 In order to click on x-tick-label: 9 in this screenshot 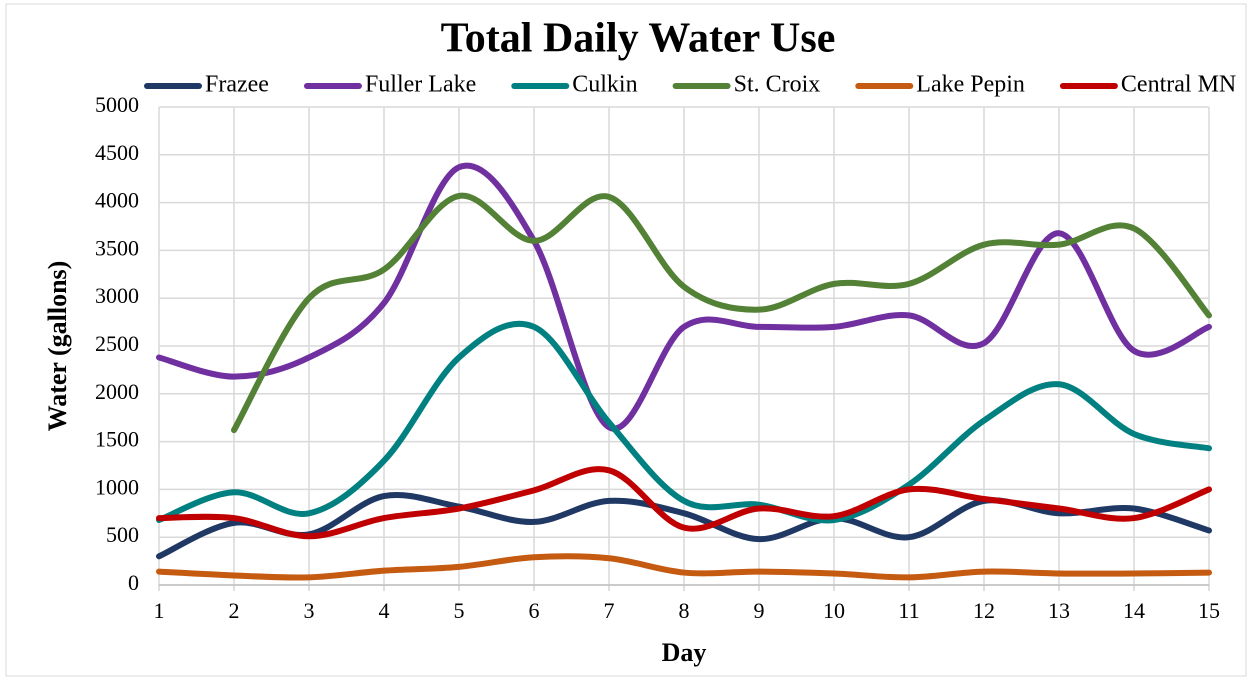, I will do `click(759, 610)`.